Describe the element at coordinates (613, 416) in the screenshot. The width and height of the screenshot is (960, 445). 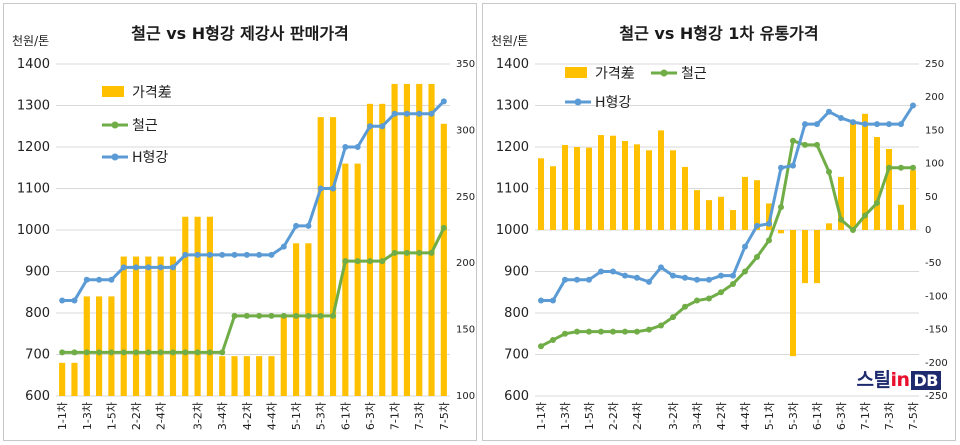
I see `x-tick-label: 2-2차` at that location.